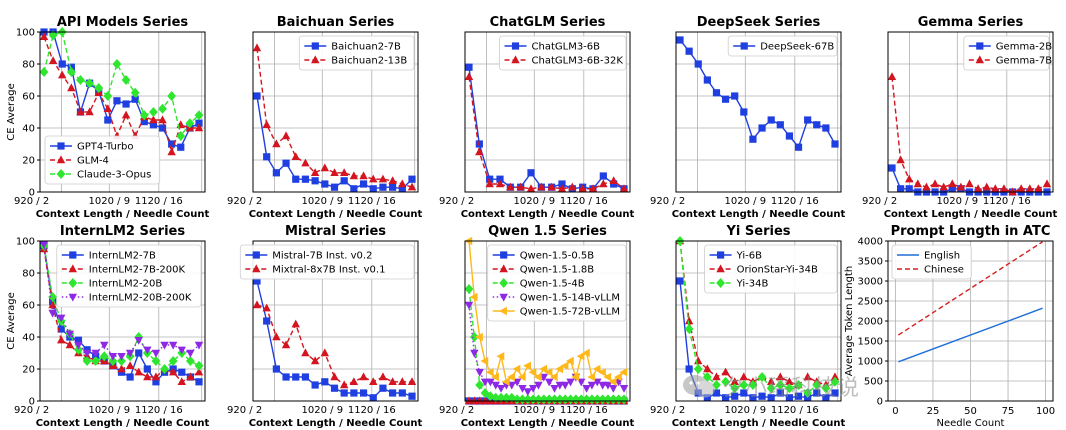 The image size is (1066, 430). Describe the element at coordinates (777, 270) in the screenshot. I see `legend-label: OrionStar-Yi-34B` at that location.